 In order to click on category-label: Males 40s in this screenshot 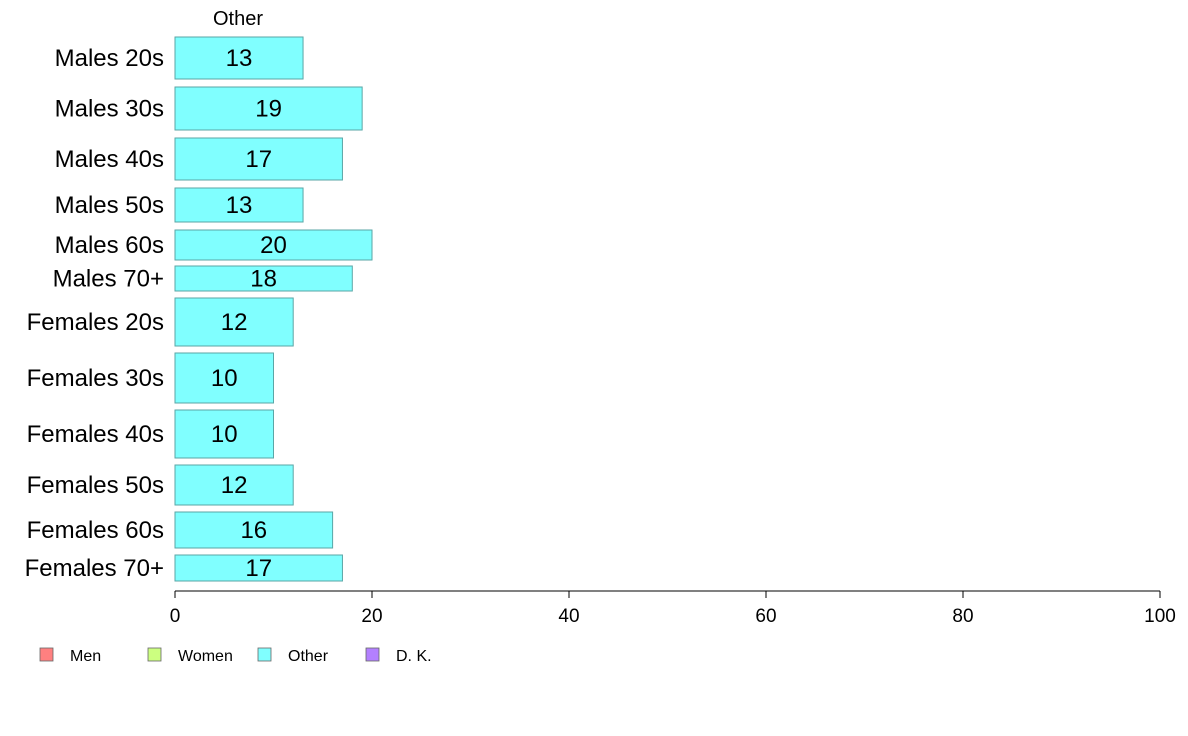, I will do `click(109, 159)`.